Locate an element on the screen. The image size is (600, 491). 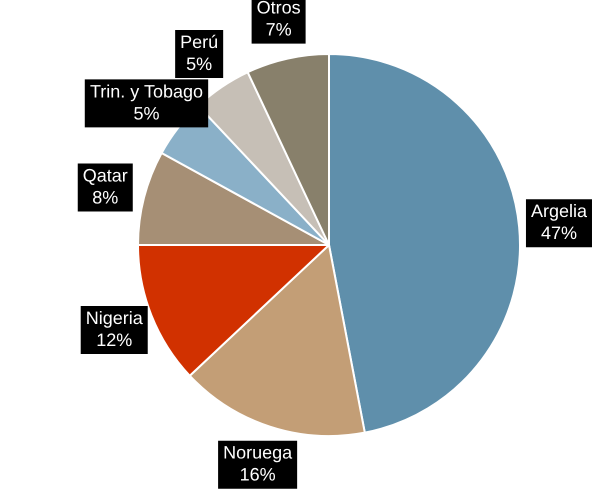
slice-label: Argelia is located at coordinates (559, 211).